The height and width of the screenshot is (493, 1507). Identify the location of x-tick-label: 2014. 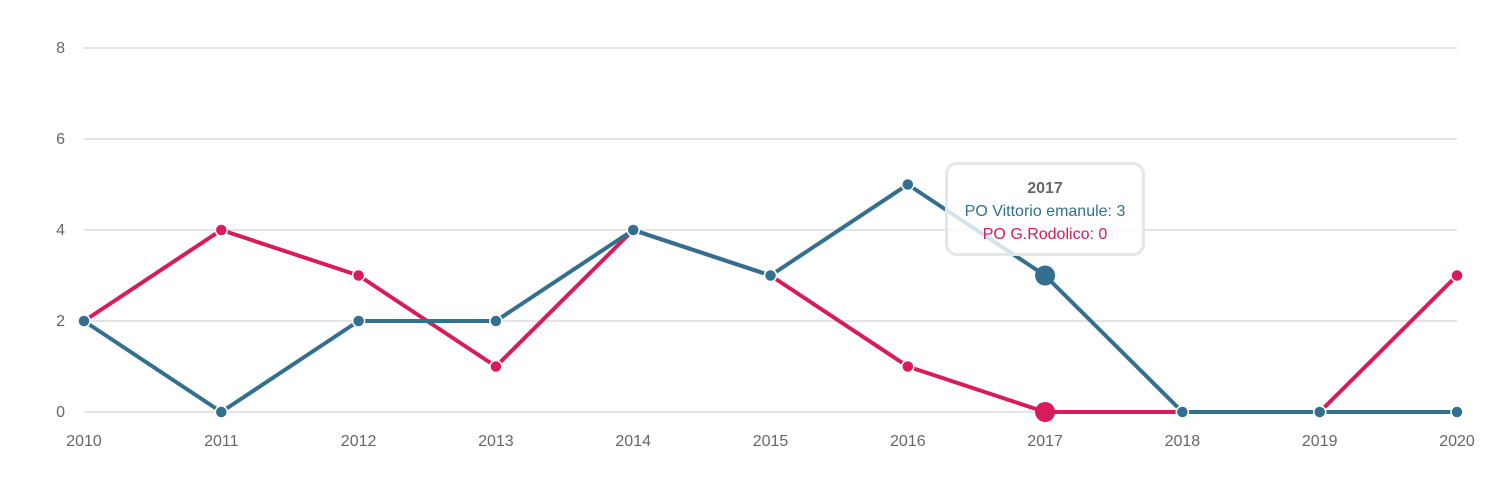
(633, 441).